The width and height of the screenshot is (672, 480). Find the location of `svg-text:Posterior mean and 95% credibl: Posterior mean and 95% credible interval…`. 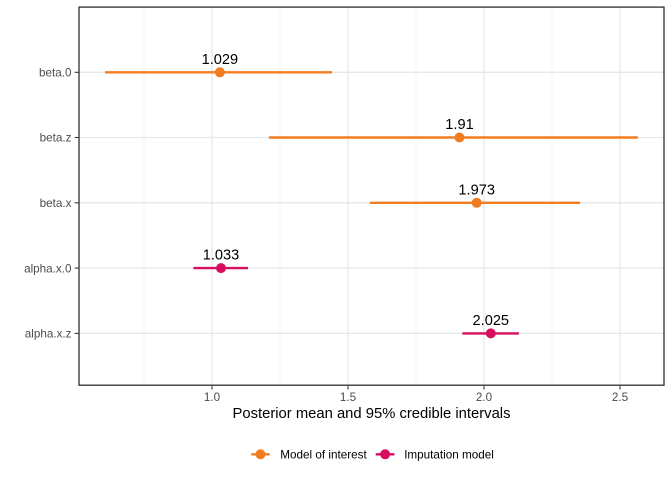

svg-text:Posterior mean and 95% credibl: Posterior mean and 95% credible interval… is located at coordinates (372, 414).